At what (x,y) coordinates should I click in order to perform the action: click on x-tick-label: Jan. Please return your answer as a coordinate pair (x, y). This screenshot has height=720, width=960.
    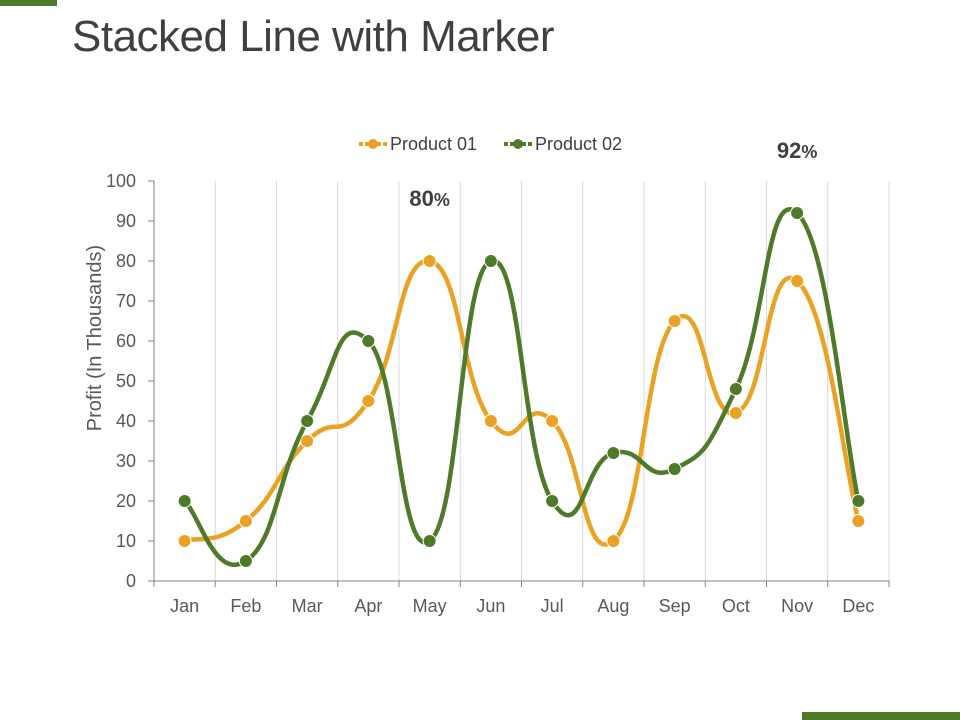
    Looking at the image, I should click on (184, 606).